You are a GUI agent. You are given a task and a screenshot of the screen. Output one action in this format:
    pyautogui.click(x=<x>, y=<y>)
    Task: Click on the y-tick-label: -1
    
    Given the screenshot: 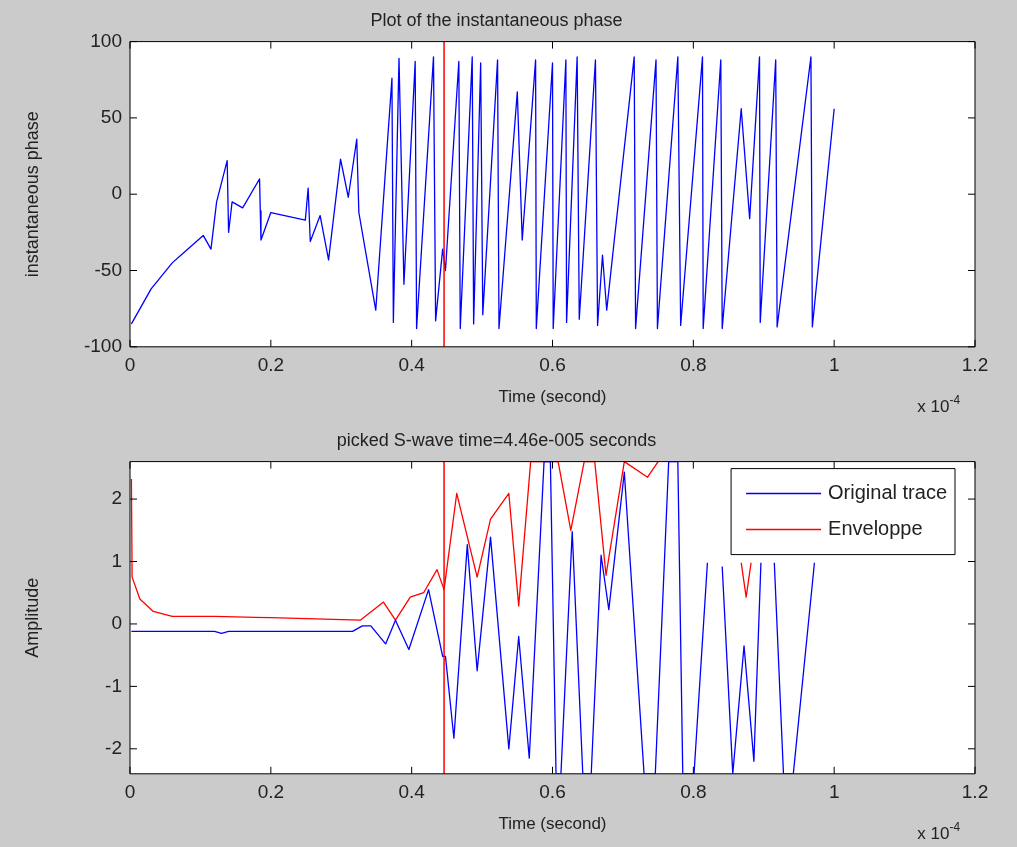 What is the action you would take?
    pyautogui.click(x=113, y=685)
    